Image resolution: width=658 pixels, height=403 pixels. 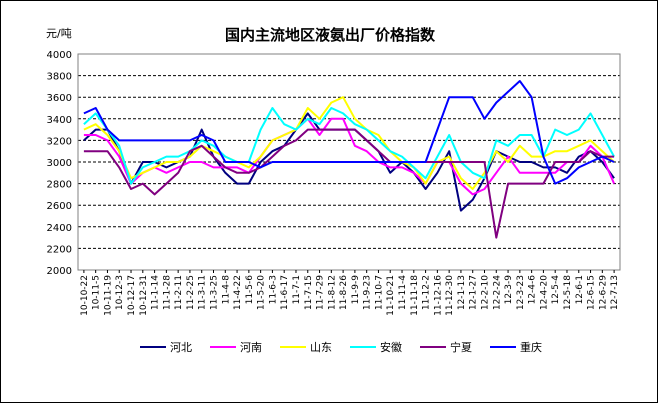 I want to click on y-tick-label: 3000, so click(x=59, y=163).